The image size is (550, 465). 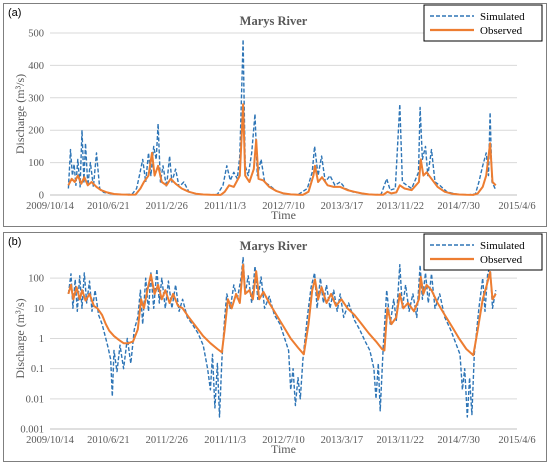 What do you see at coordinates (37, 369) in the screenshot?
I see `y-tick-label: 0.1` at bounding box center [37, 369].